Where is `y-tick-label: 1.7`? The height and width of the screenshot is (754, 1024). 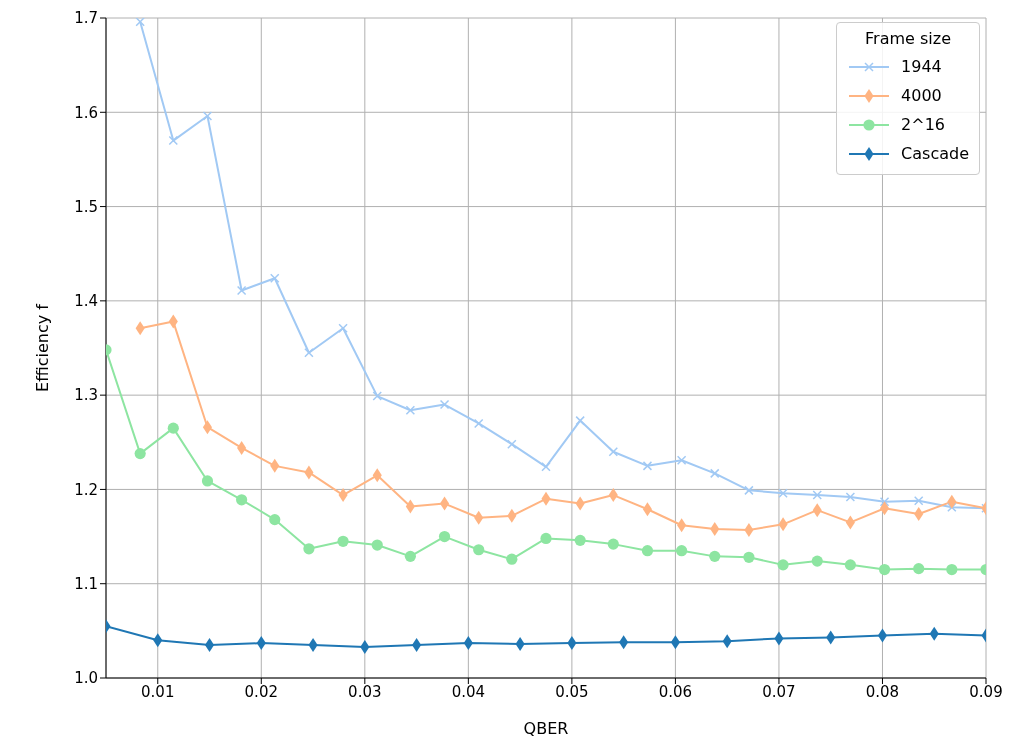 y-tick-label: 1.7 is located at coordinates (86, 18).